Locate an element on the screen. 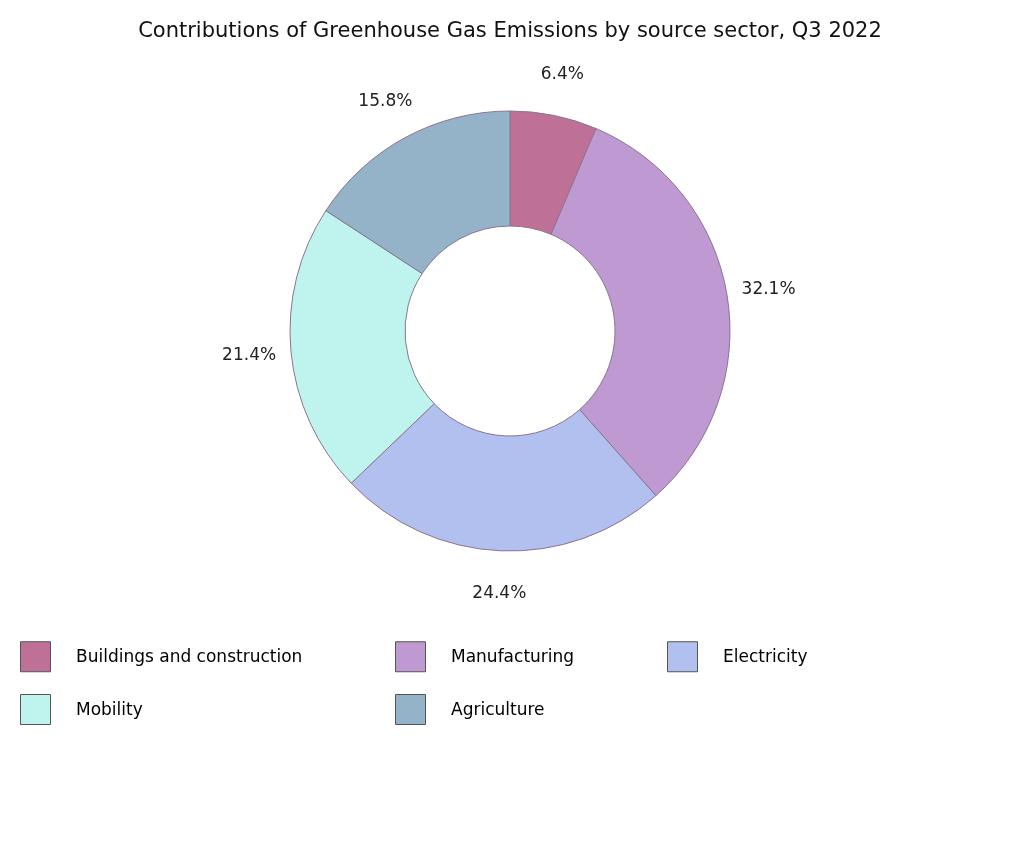 The image size is (1026, 849). data-label: 24.4% is located at coordinates (499, 591).